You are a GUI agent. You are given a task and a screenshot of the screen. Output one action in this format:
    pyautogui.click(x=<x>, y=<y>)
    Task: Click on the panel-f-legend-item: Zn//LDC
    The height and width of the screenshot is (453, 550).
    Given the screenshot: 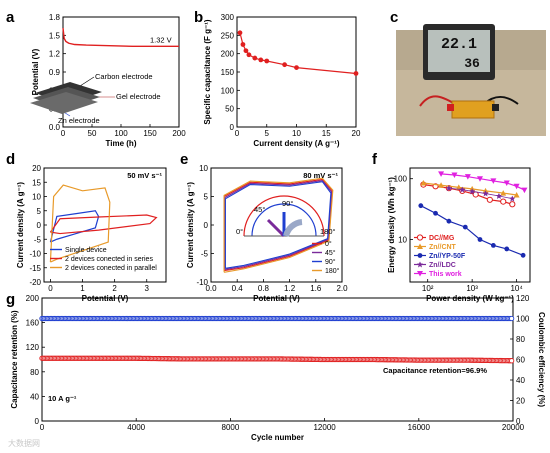 What is the action you would take?
    pyautogui.click(x=442, y=265)
    